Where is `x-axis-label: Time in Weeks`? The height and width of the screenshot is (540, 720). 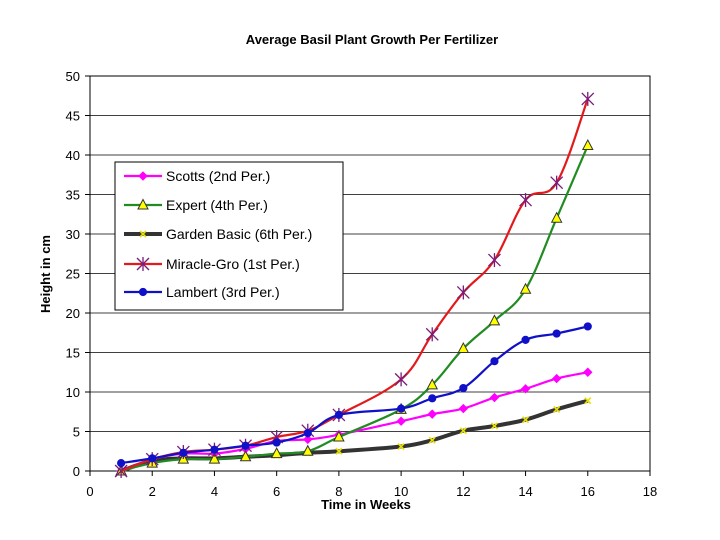
x-axis-label: Time in Weeks is located at coordinates (366, 504).